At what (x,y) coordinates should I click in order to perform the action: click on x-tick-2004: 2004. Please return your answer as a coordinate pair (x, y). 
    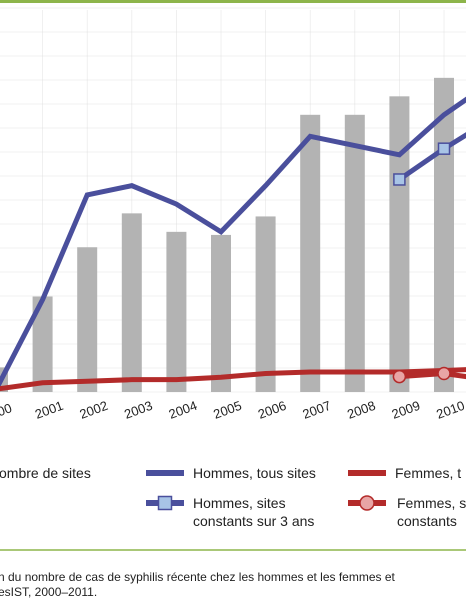
    Looking at the image, I should click on (183, 410).